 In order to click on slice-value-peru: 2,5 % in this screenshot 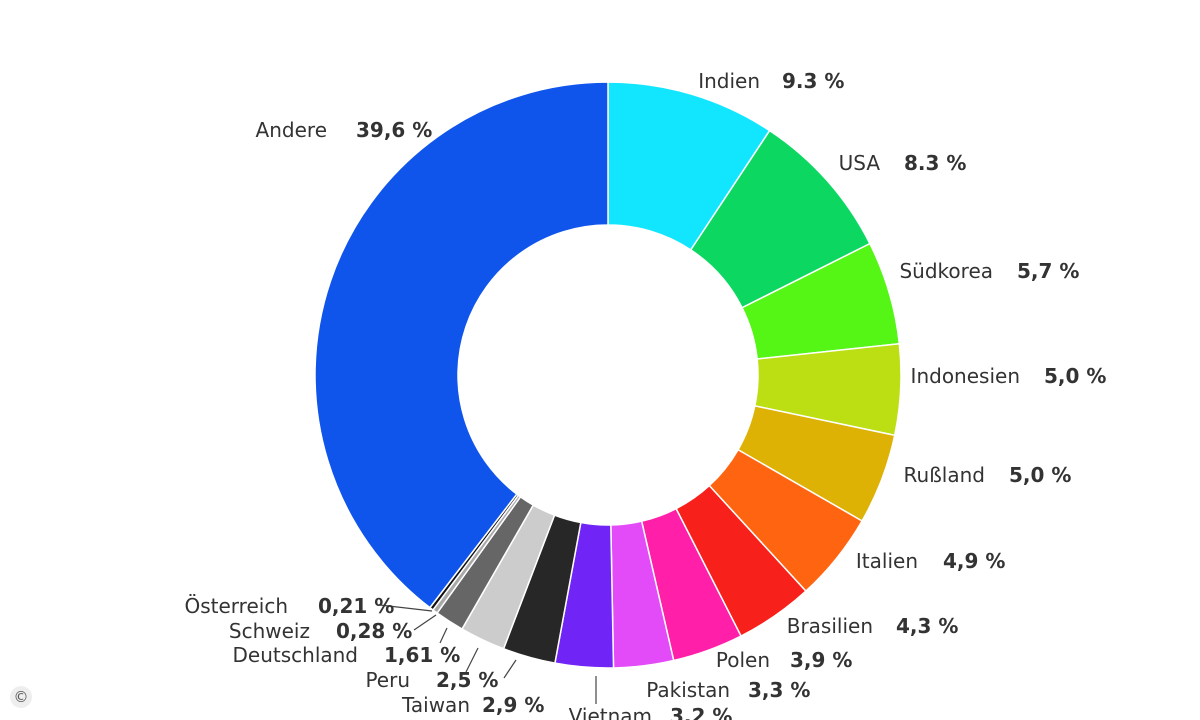, I will do `click(467, 680)`.